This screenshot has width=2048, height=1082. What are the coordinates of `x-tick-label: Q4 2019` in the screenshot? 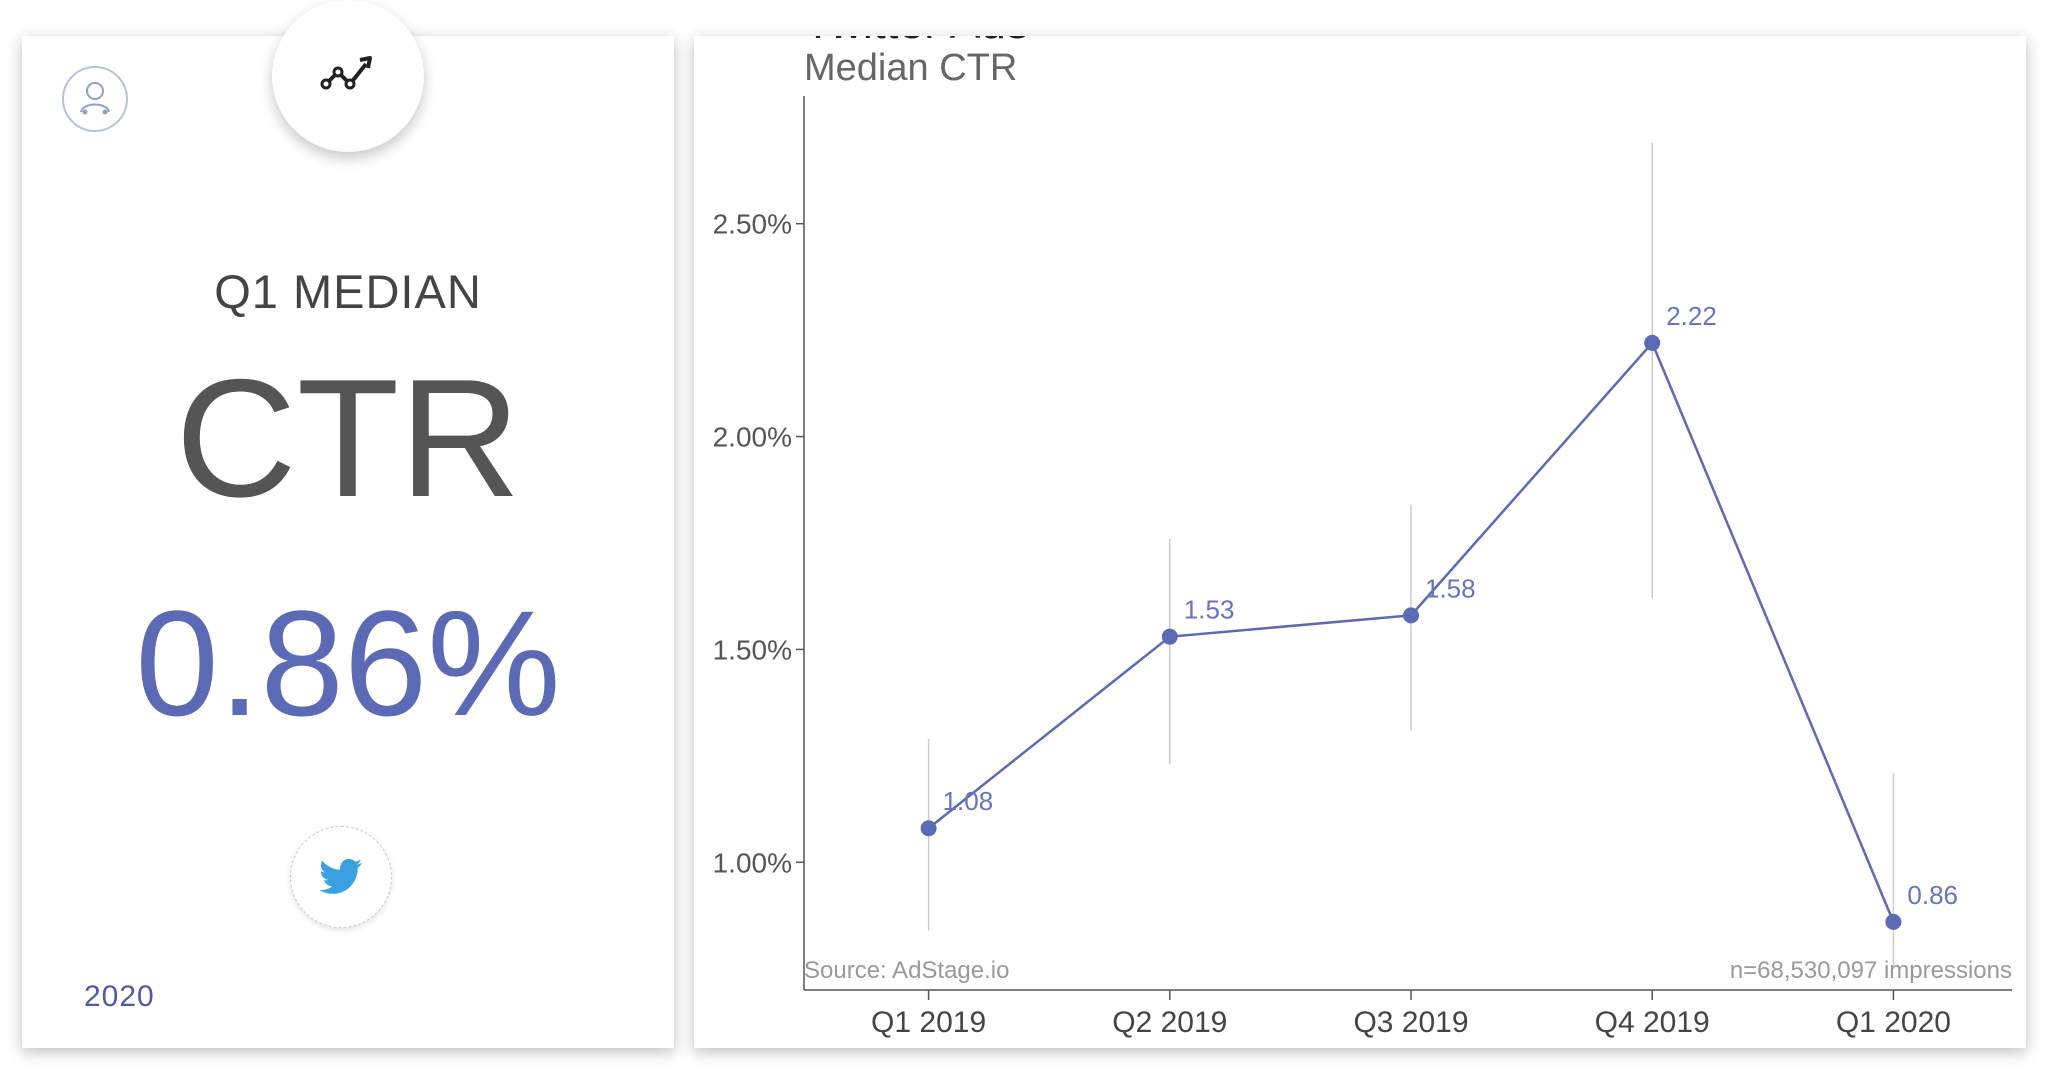 It's located at (1652, 1022).